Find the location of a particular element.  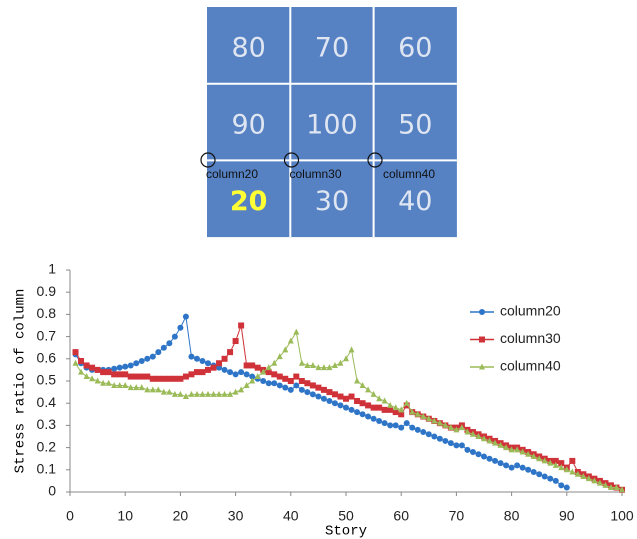

y-tick-label: 0.6 is located at coordinates (47, 358).